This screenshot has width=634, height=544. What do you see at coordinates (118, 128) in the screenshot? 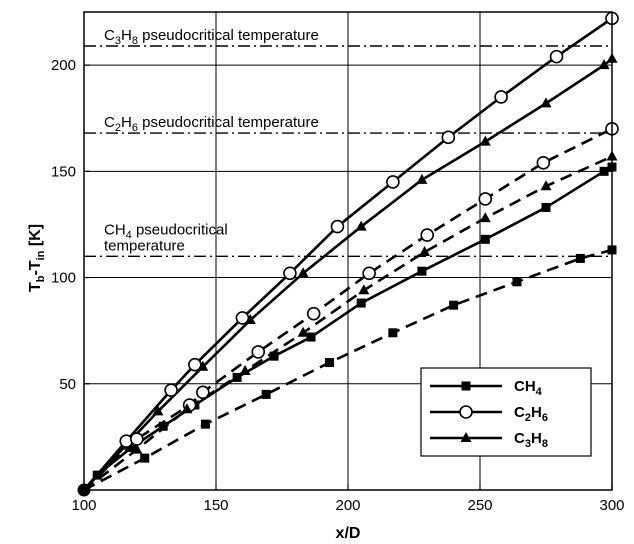
I see `ref-label-sub: 2` at bounding box center [118, 128].